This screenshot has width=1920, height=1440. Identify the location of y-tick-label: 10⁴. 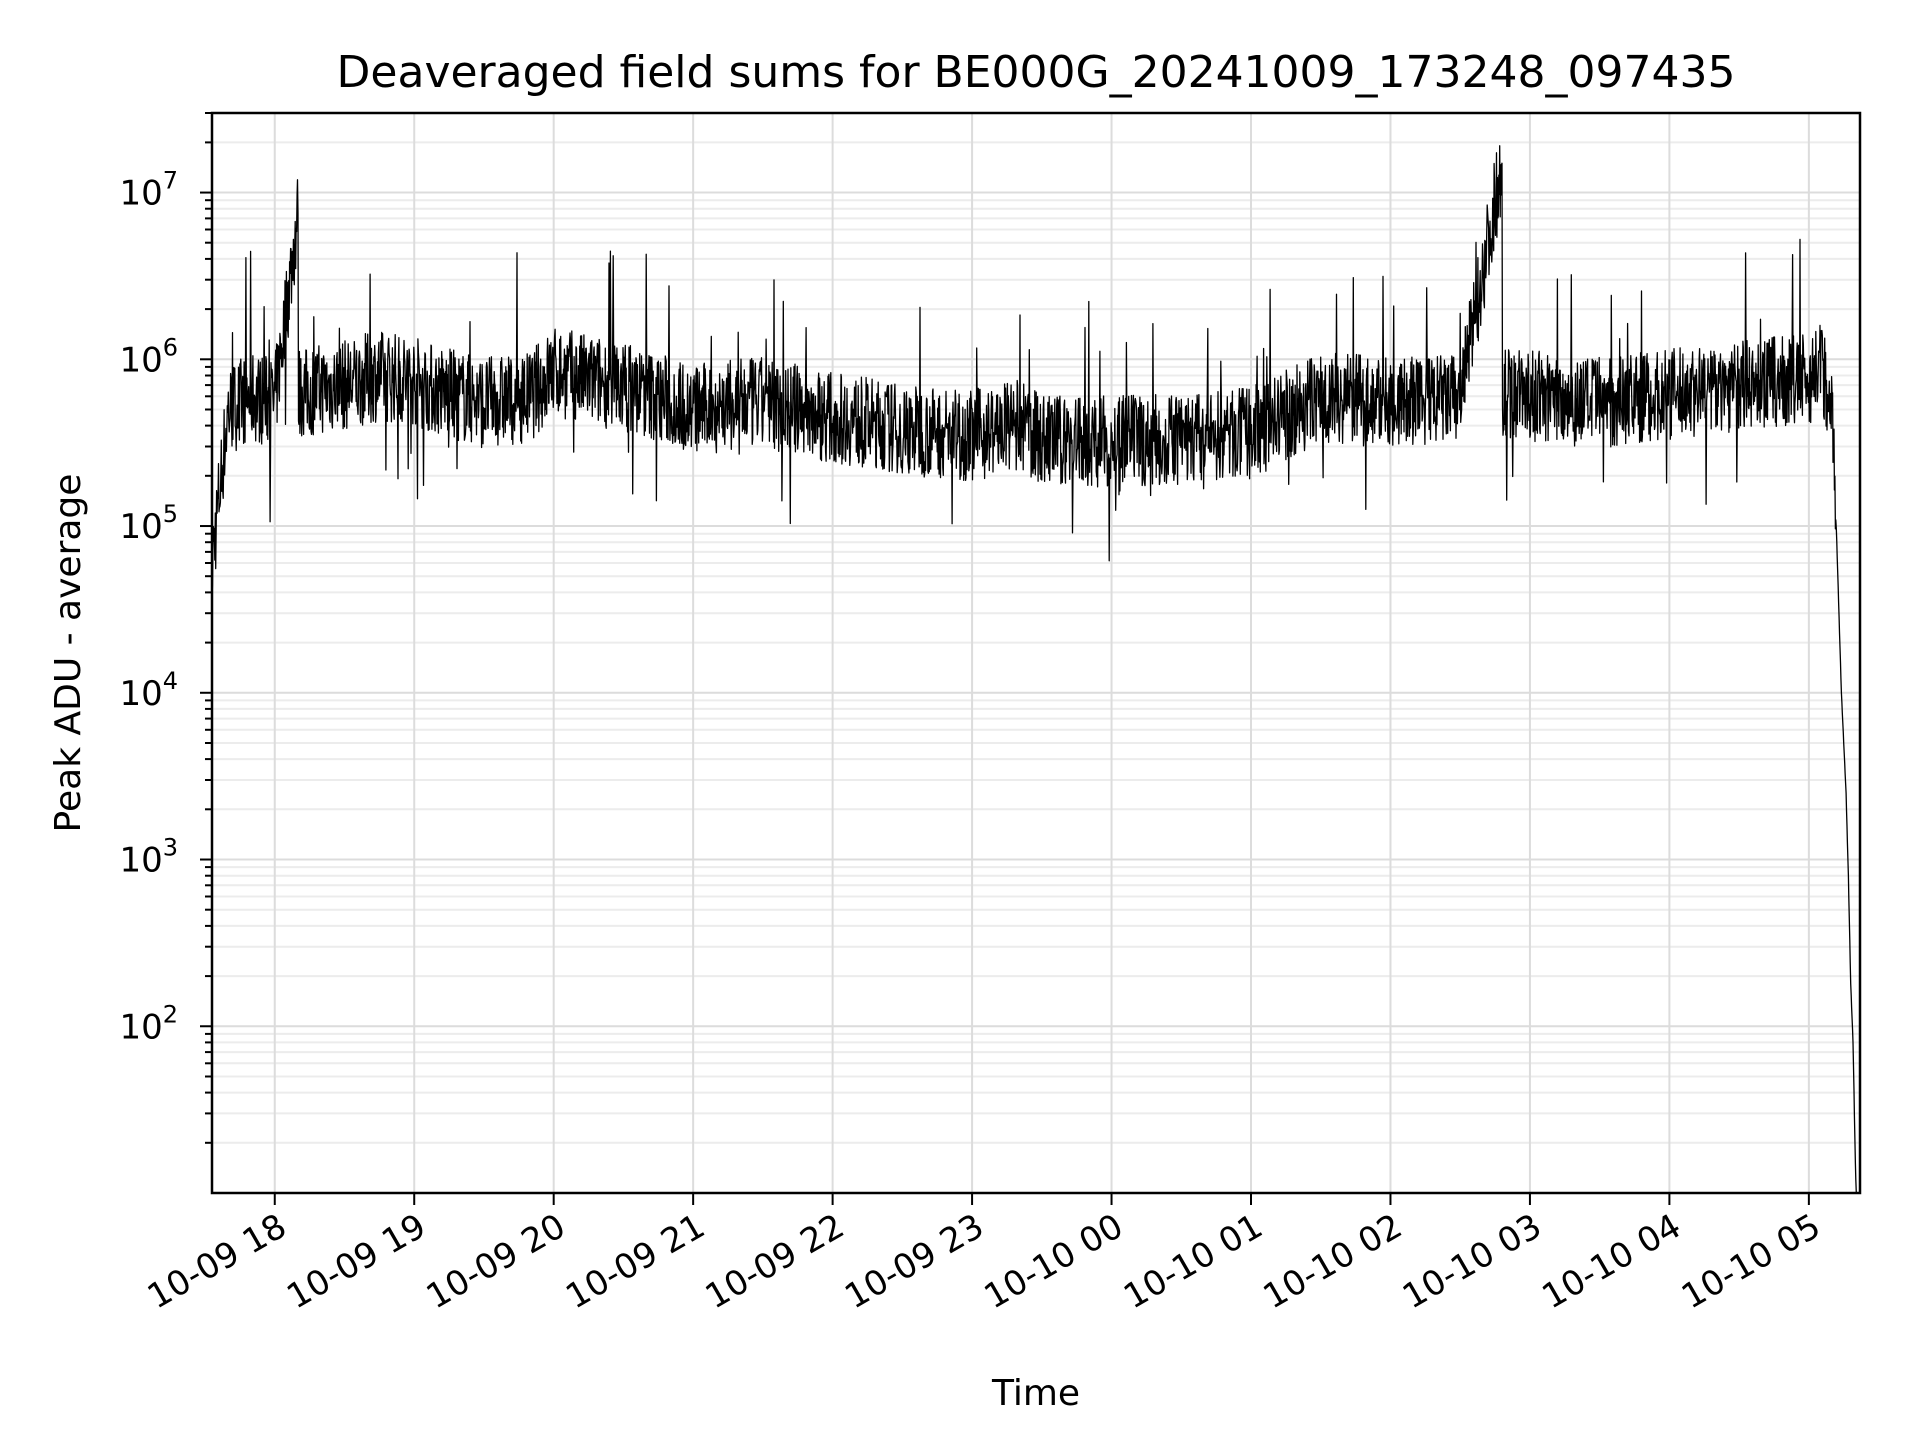
(148, 690).